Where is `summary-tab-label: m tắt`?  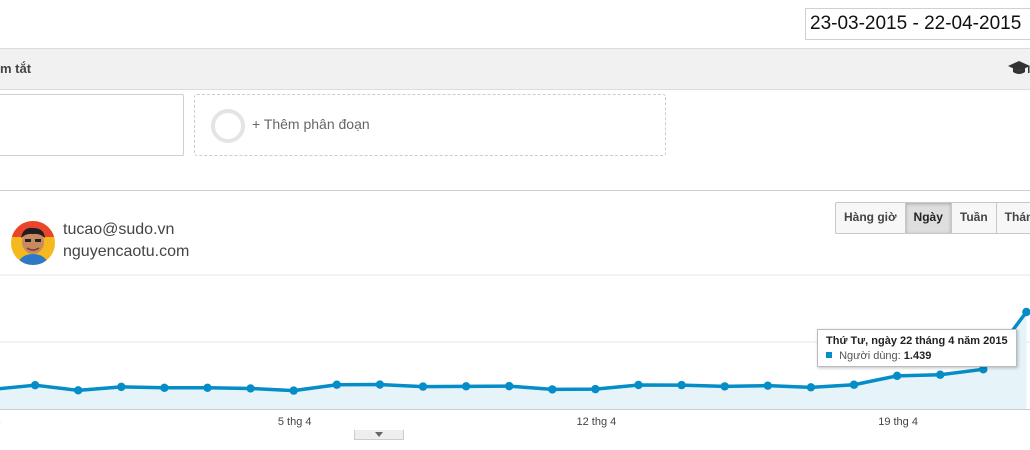
summary-tab-label: m tắt is located at coordinates (16, 68).